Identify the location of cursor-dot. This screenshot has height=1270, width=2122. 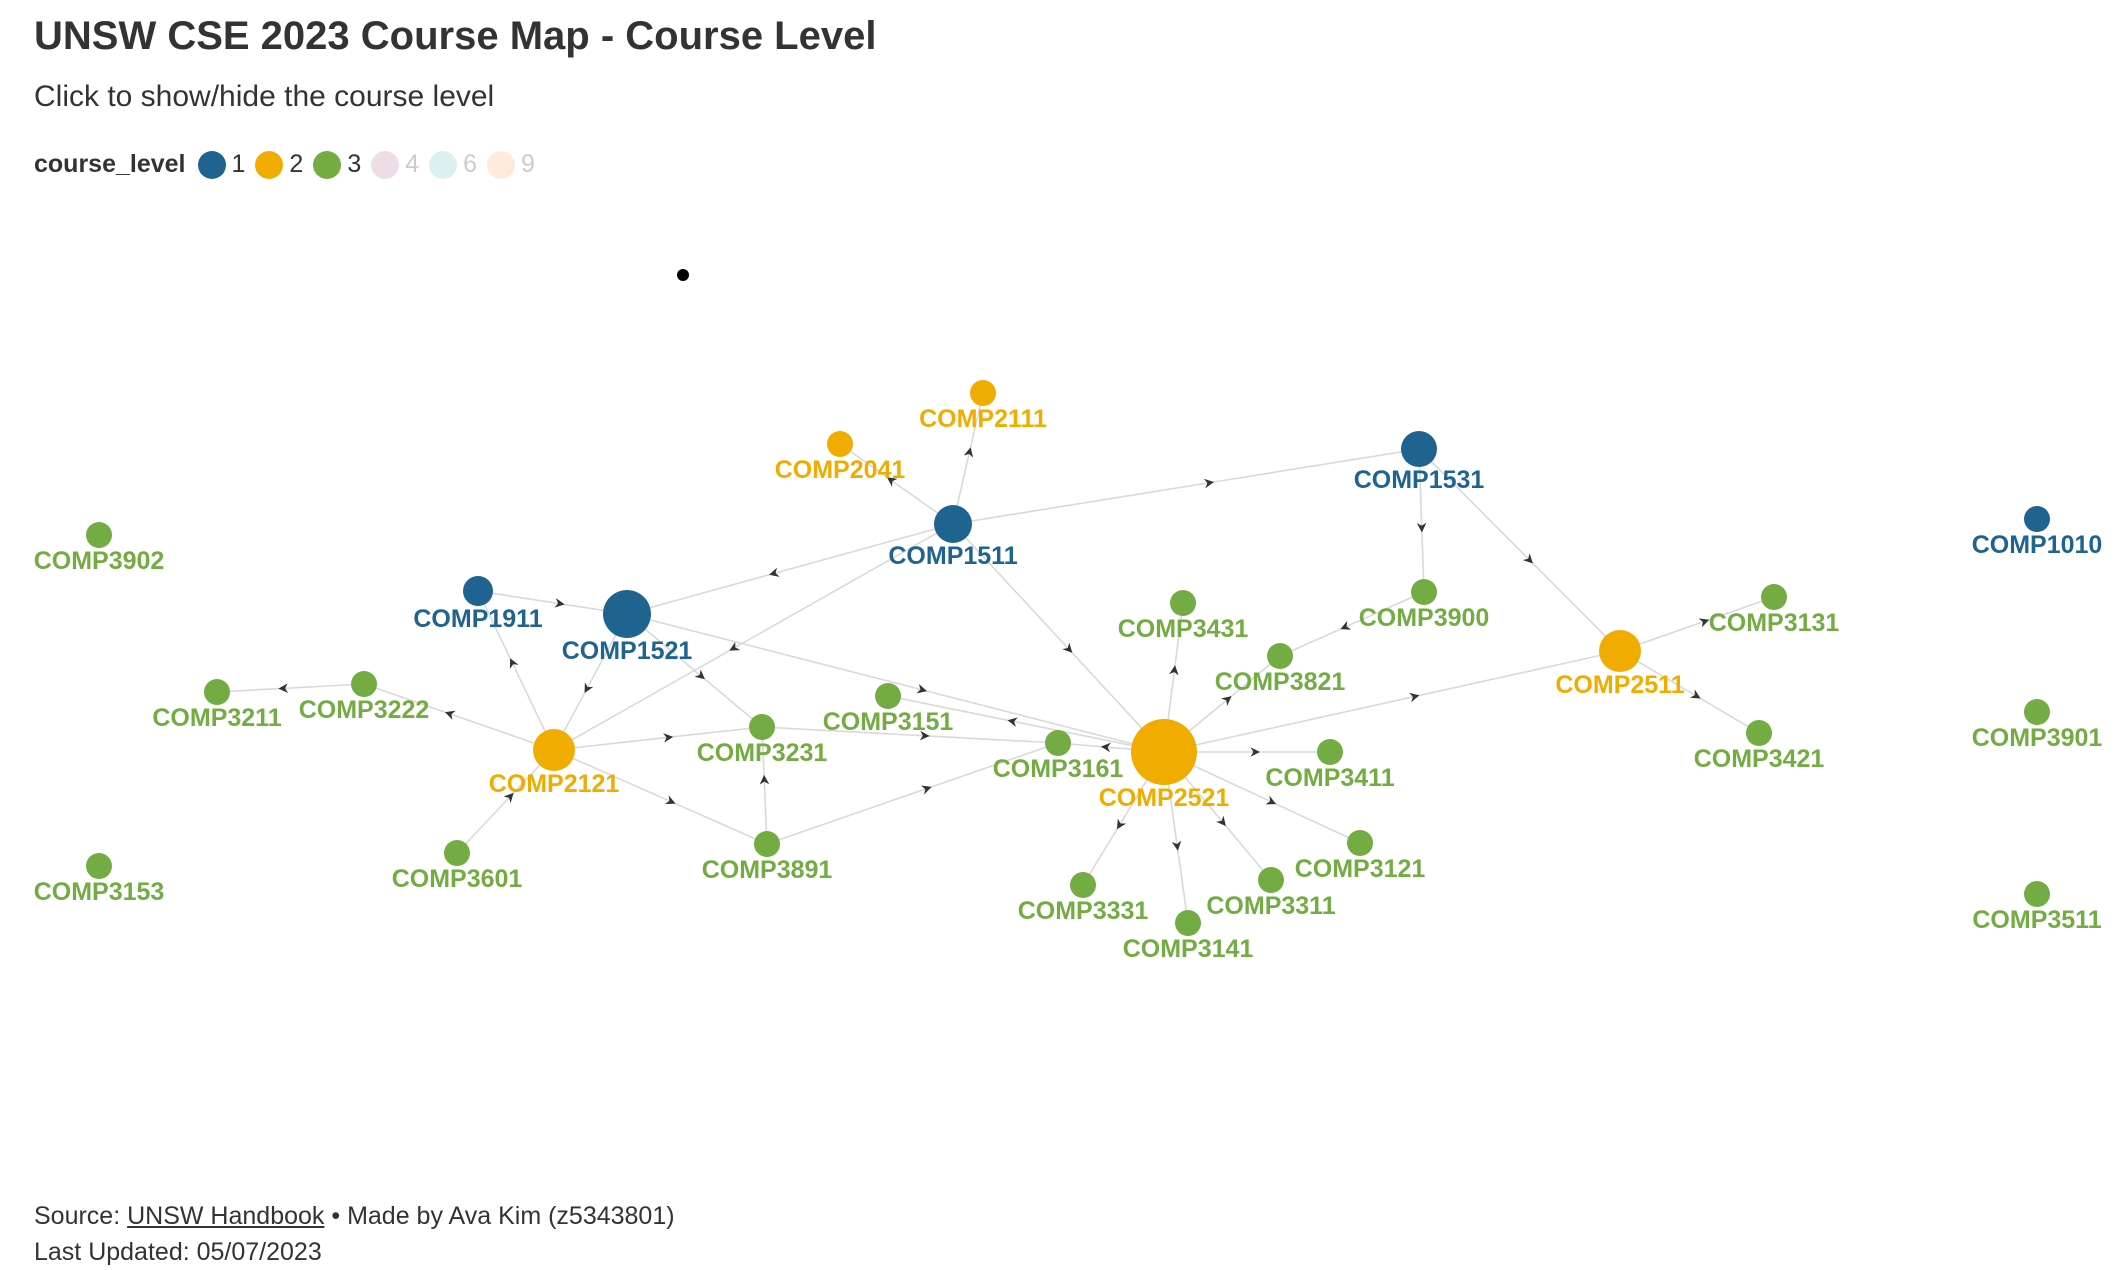
(683, 275).